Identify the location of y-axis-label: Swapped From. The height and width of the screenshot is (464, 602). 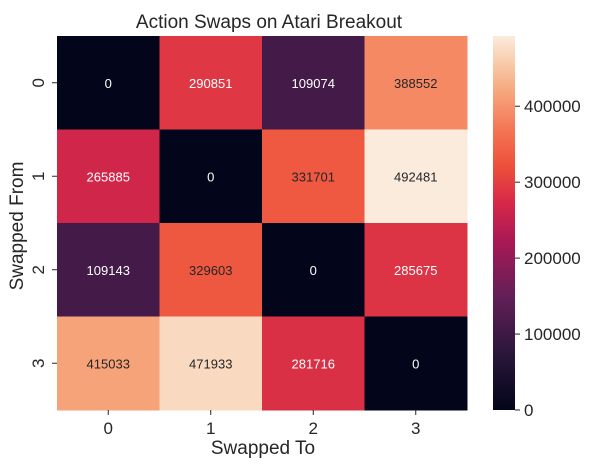
(17, 226).